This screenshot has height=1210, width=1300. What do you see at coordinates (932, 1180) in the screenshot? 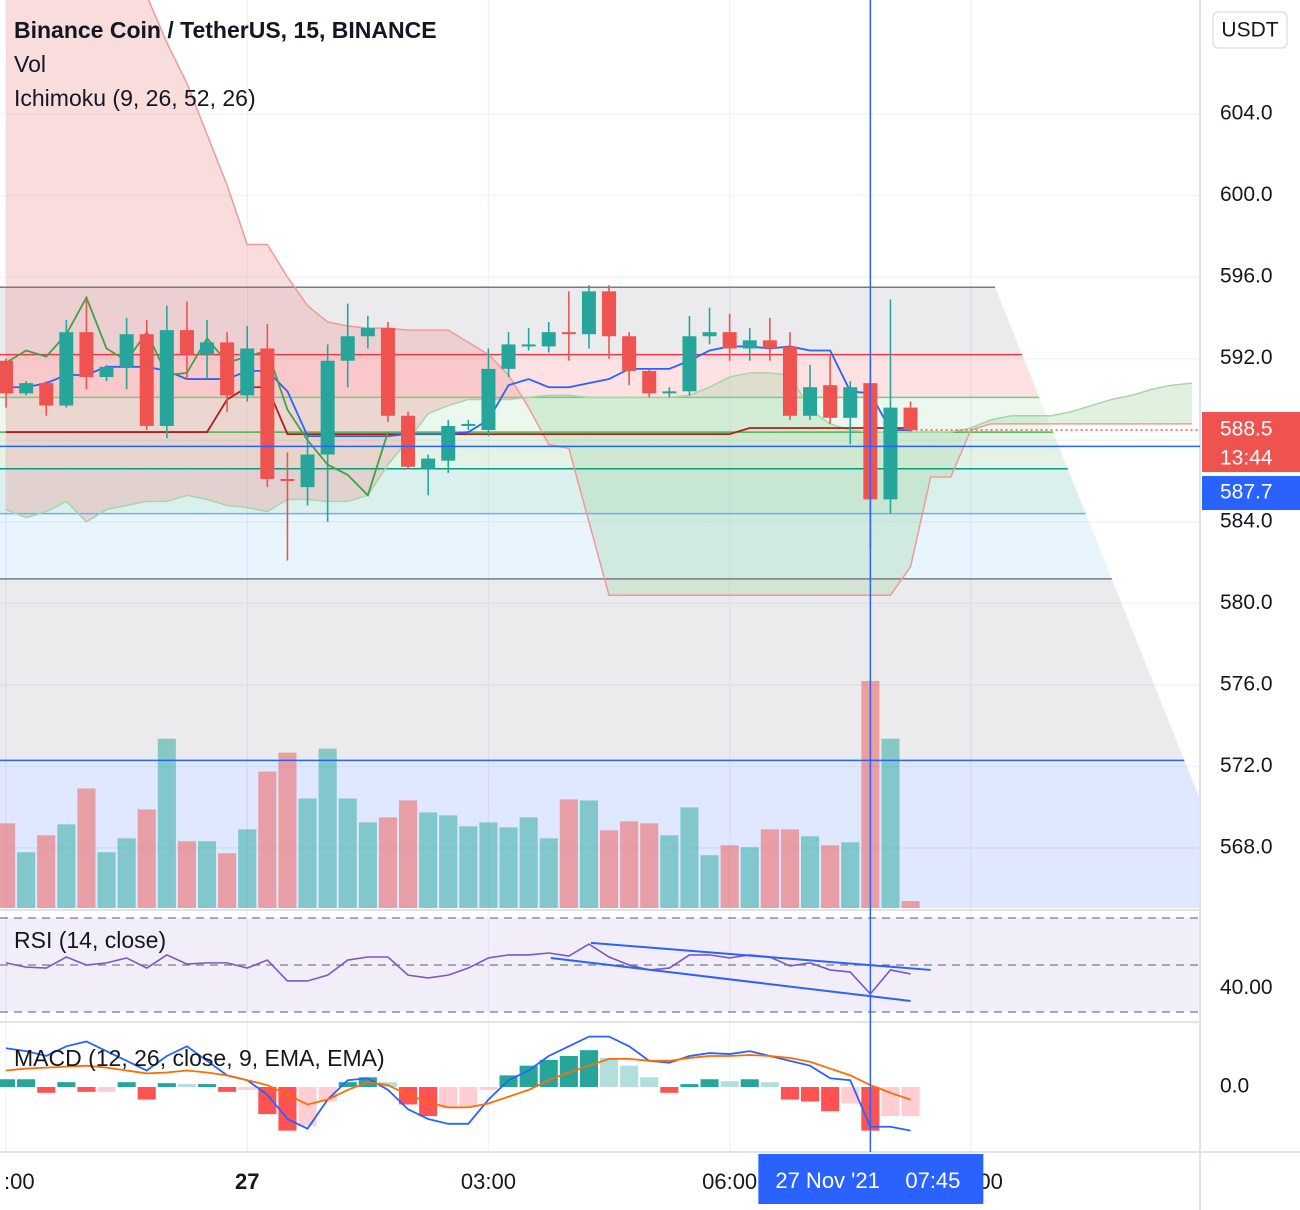
I see `crosshair-time: 07:45` at bounding box center [932, 1180].